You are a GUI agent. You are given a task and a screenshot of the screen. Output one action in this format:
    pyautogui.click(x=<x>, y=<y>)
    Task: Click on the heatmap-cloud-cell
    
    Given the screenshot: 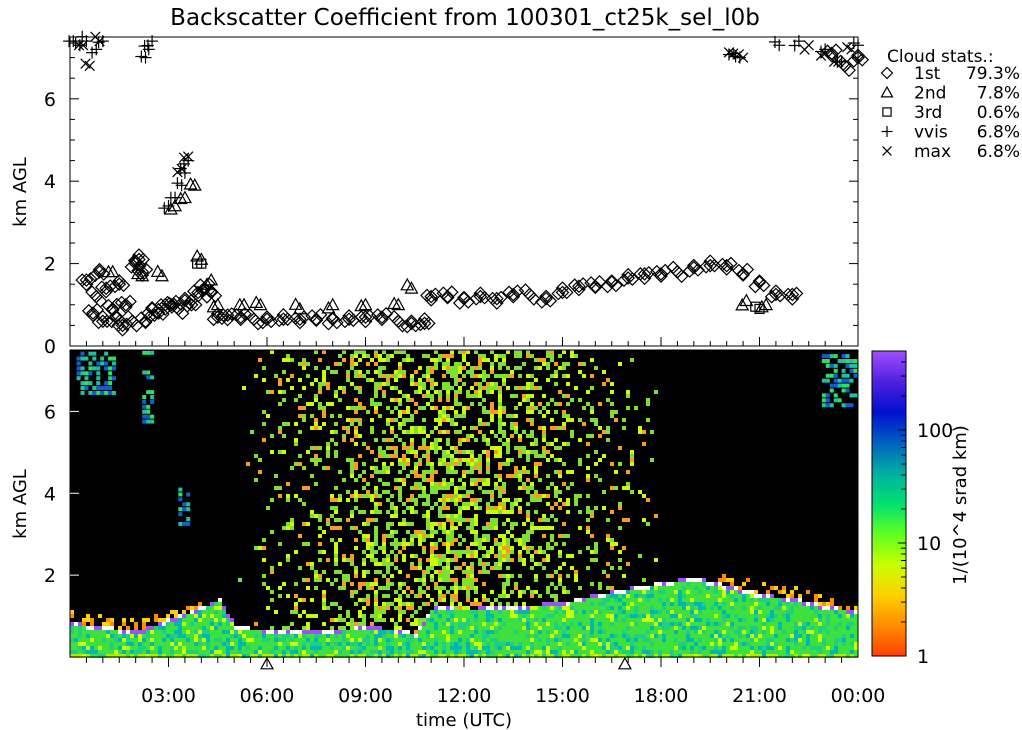 What is the action you would take?
    pyautogui.click(x=78, y=373)
    